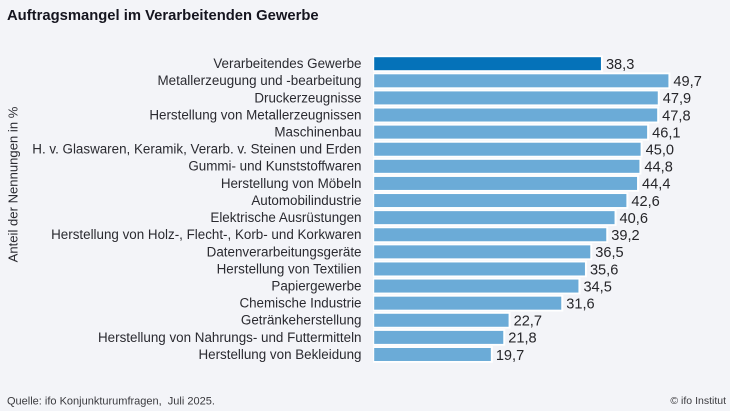 This screenshot has height=411, width=730. What do you see at coordinates (609, 253) in the screenshot?
I see `svg-text: 36,5` at bounding box center [609, 253].